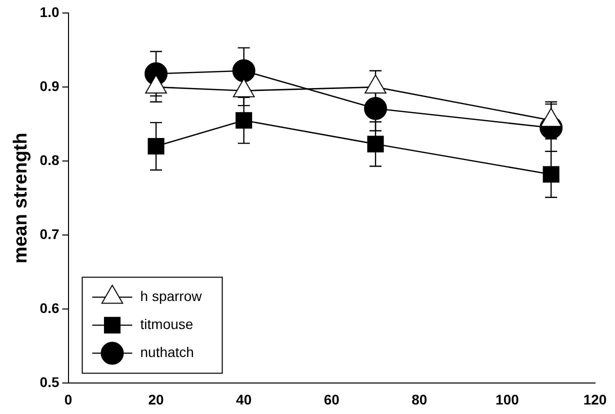 The width and height of the screenshot is (615, 414). I want to click on x-tick-label: 20, so click(156, 399).